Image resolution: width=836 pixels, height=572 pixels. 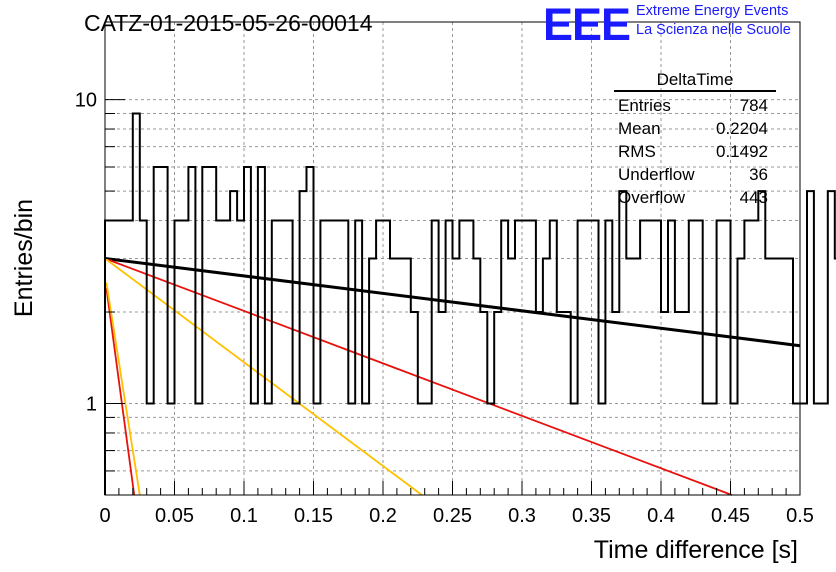 What do you see at coordinates (652, 197) in the screenshot?
I see `stats-label: Overflow` at bounding box center [652, 197].